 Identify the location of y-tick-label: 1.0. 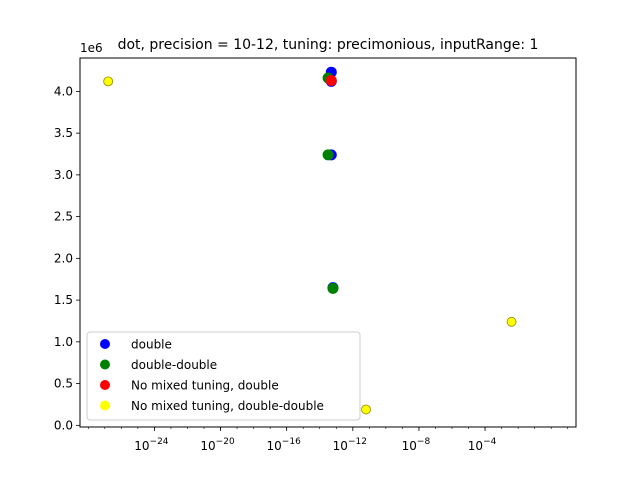
(63, 342).